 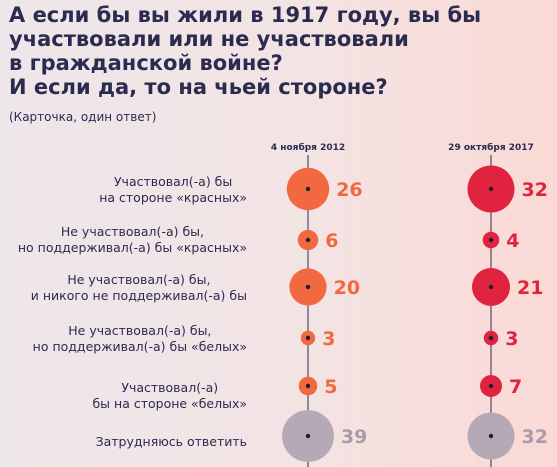 I want to click on data-label: 26, so click(x=349, y=190).